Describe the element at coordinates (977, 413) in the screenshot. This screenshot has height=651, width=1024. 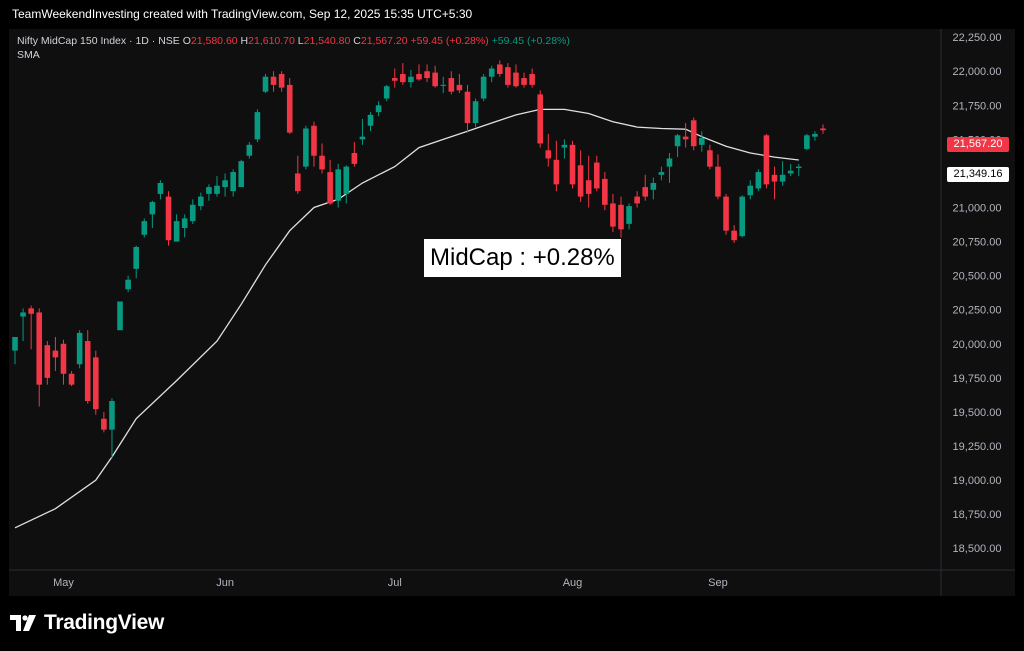
I see `y-tick-label: 19,500.00` at that location.